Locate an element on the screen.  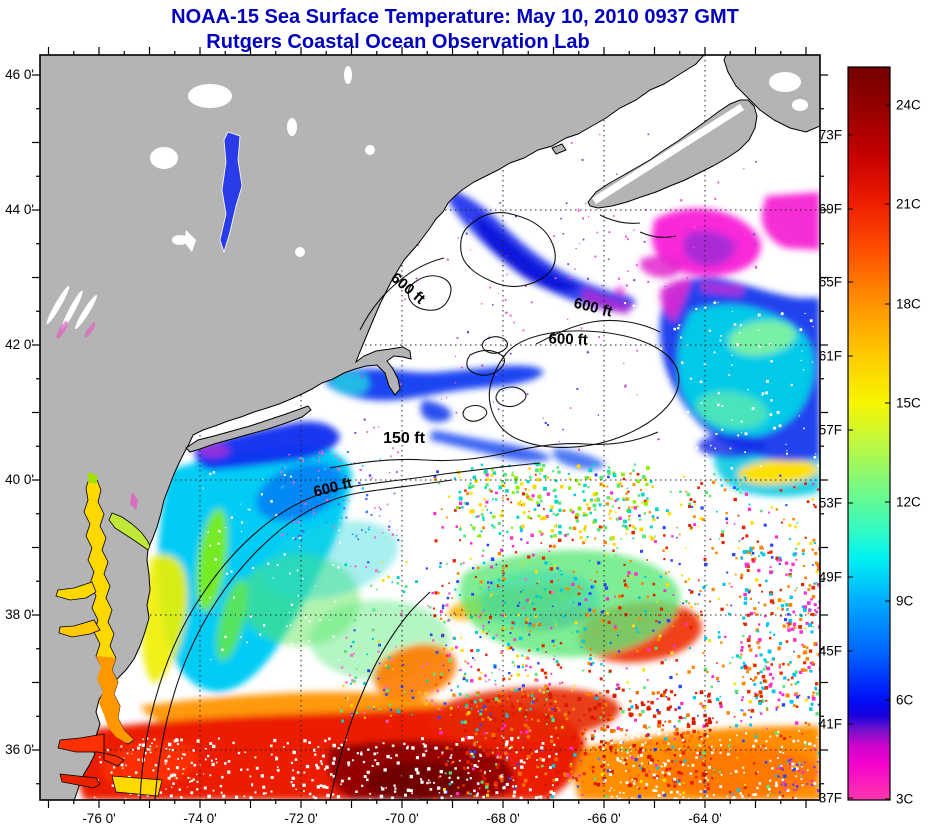
estuary-waters is located at coordinates (109, 634).